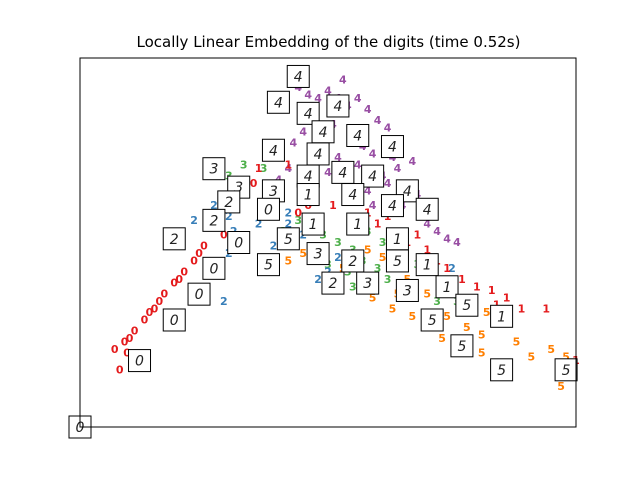  I want to click on thumbnail-digit: 3, so click(318, 255).